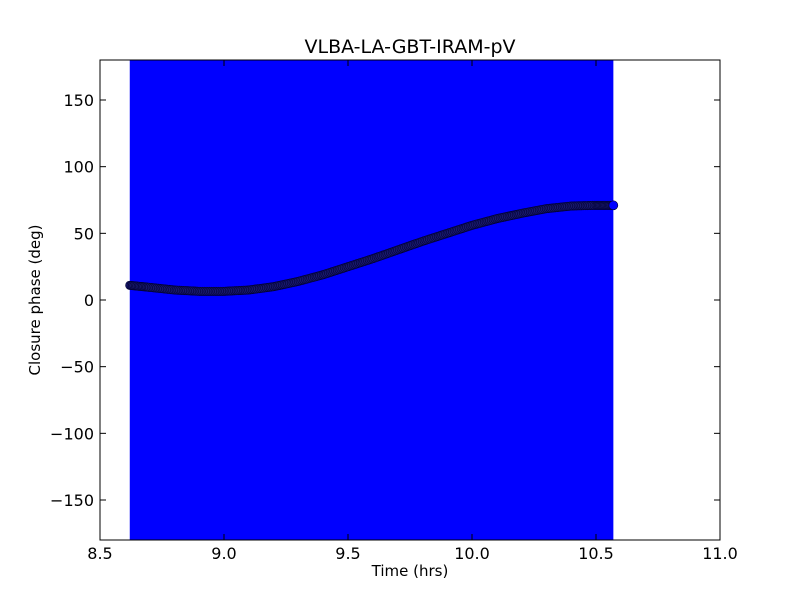 The width and height of the screenshot is (800, 600). I want to click on x-tick-label: 10.0, so click(472, 553).